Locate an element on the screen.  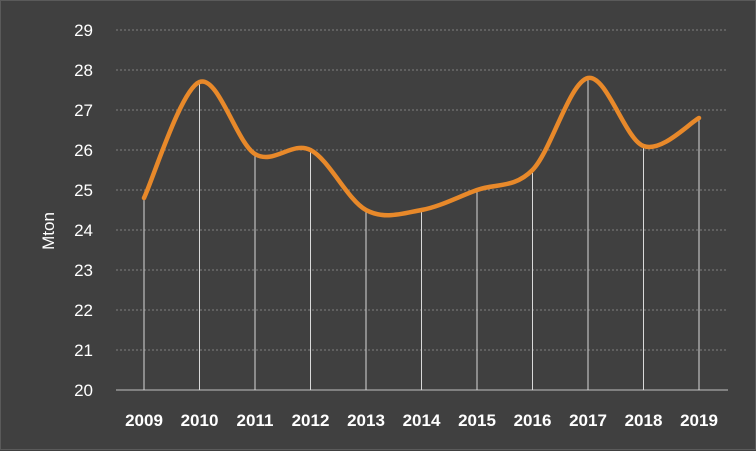
y-axis-ticks: 20 21 22 23 24 25 26 27 28 29 is located at coordinates (83, 210).